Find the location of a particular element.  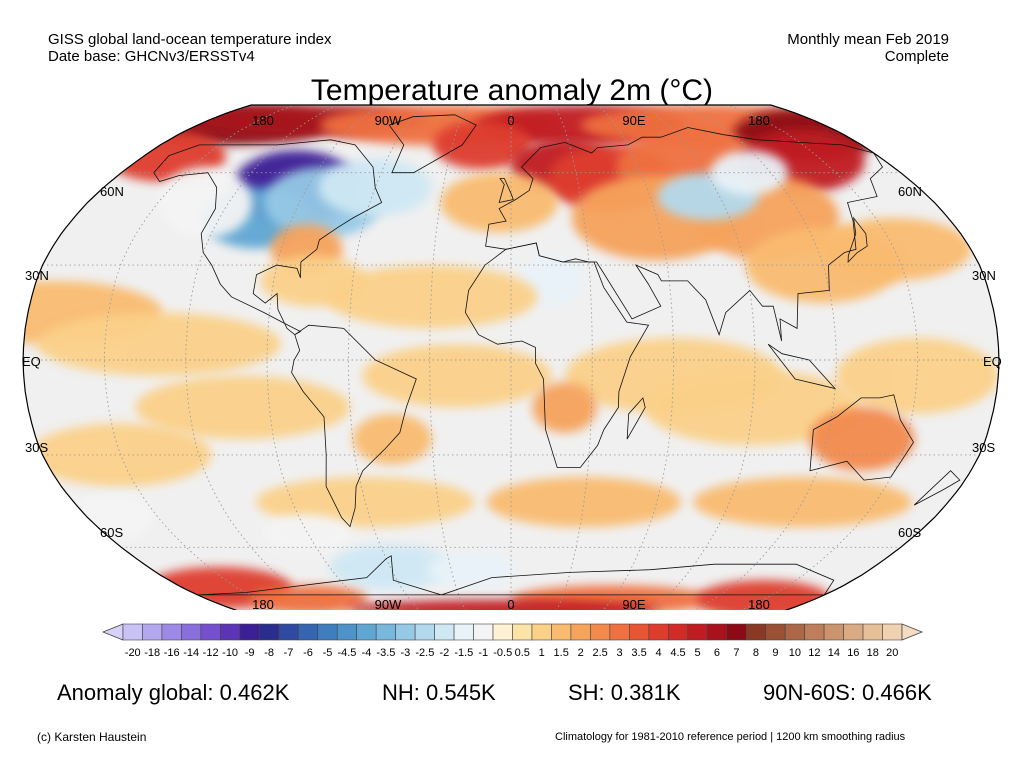

global-anomaly: Anomaly global: 0.462K is located at coordinates (173, 692).